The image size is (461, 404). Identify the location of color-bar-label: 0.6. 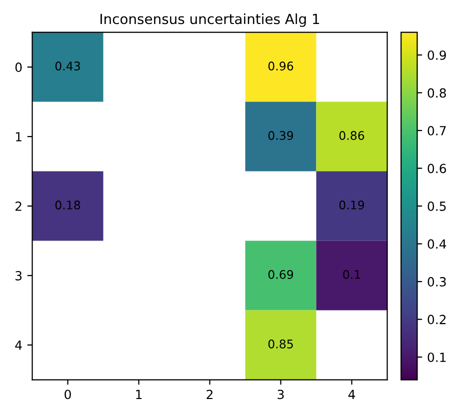
(437, 169).